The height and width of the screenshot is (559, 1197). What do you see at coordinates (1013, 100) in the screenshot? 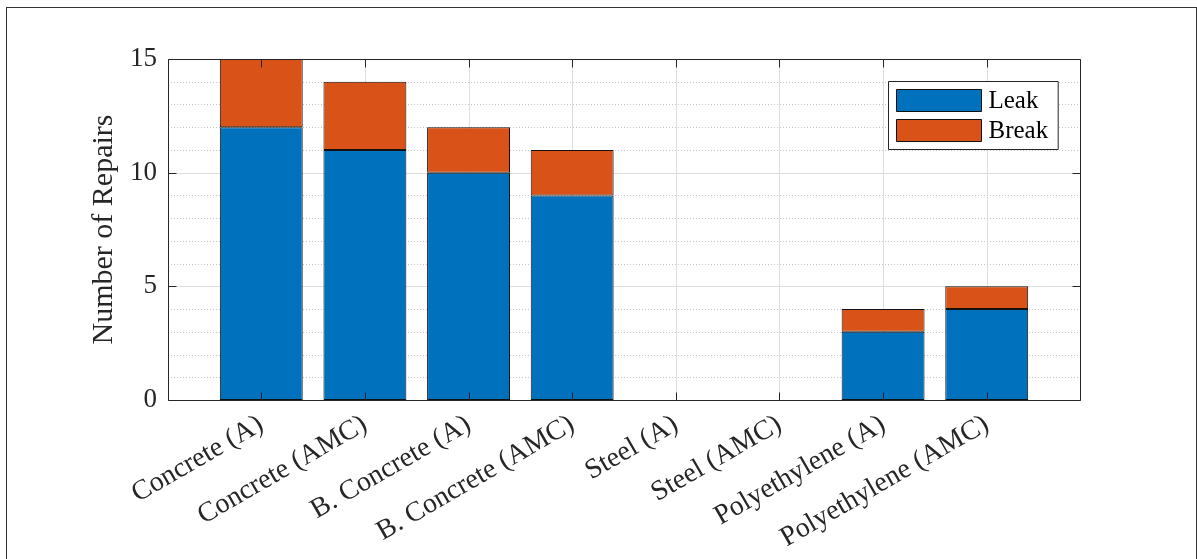
I see `legend-label: Leak` at bounding box center [1013, 100].